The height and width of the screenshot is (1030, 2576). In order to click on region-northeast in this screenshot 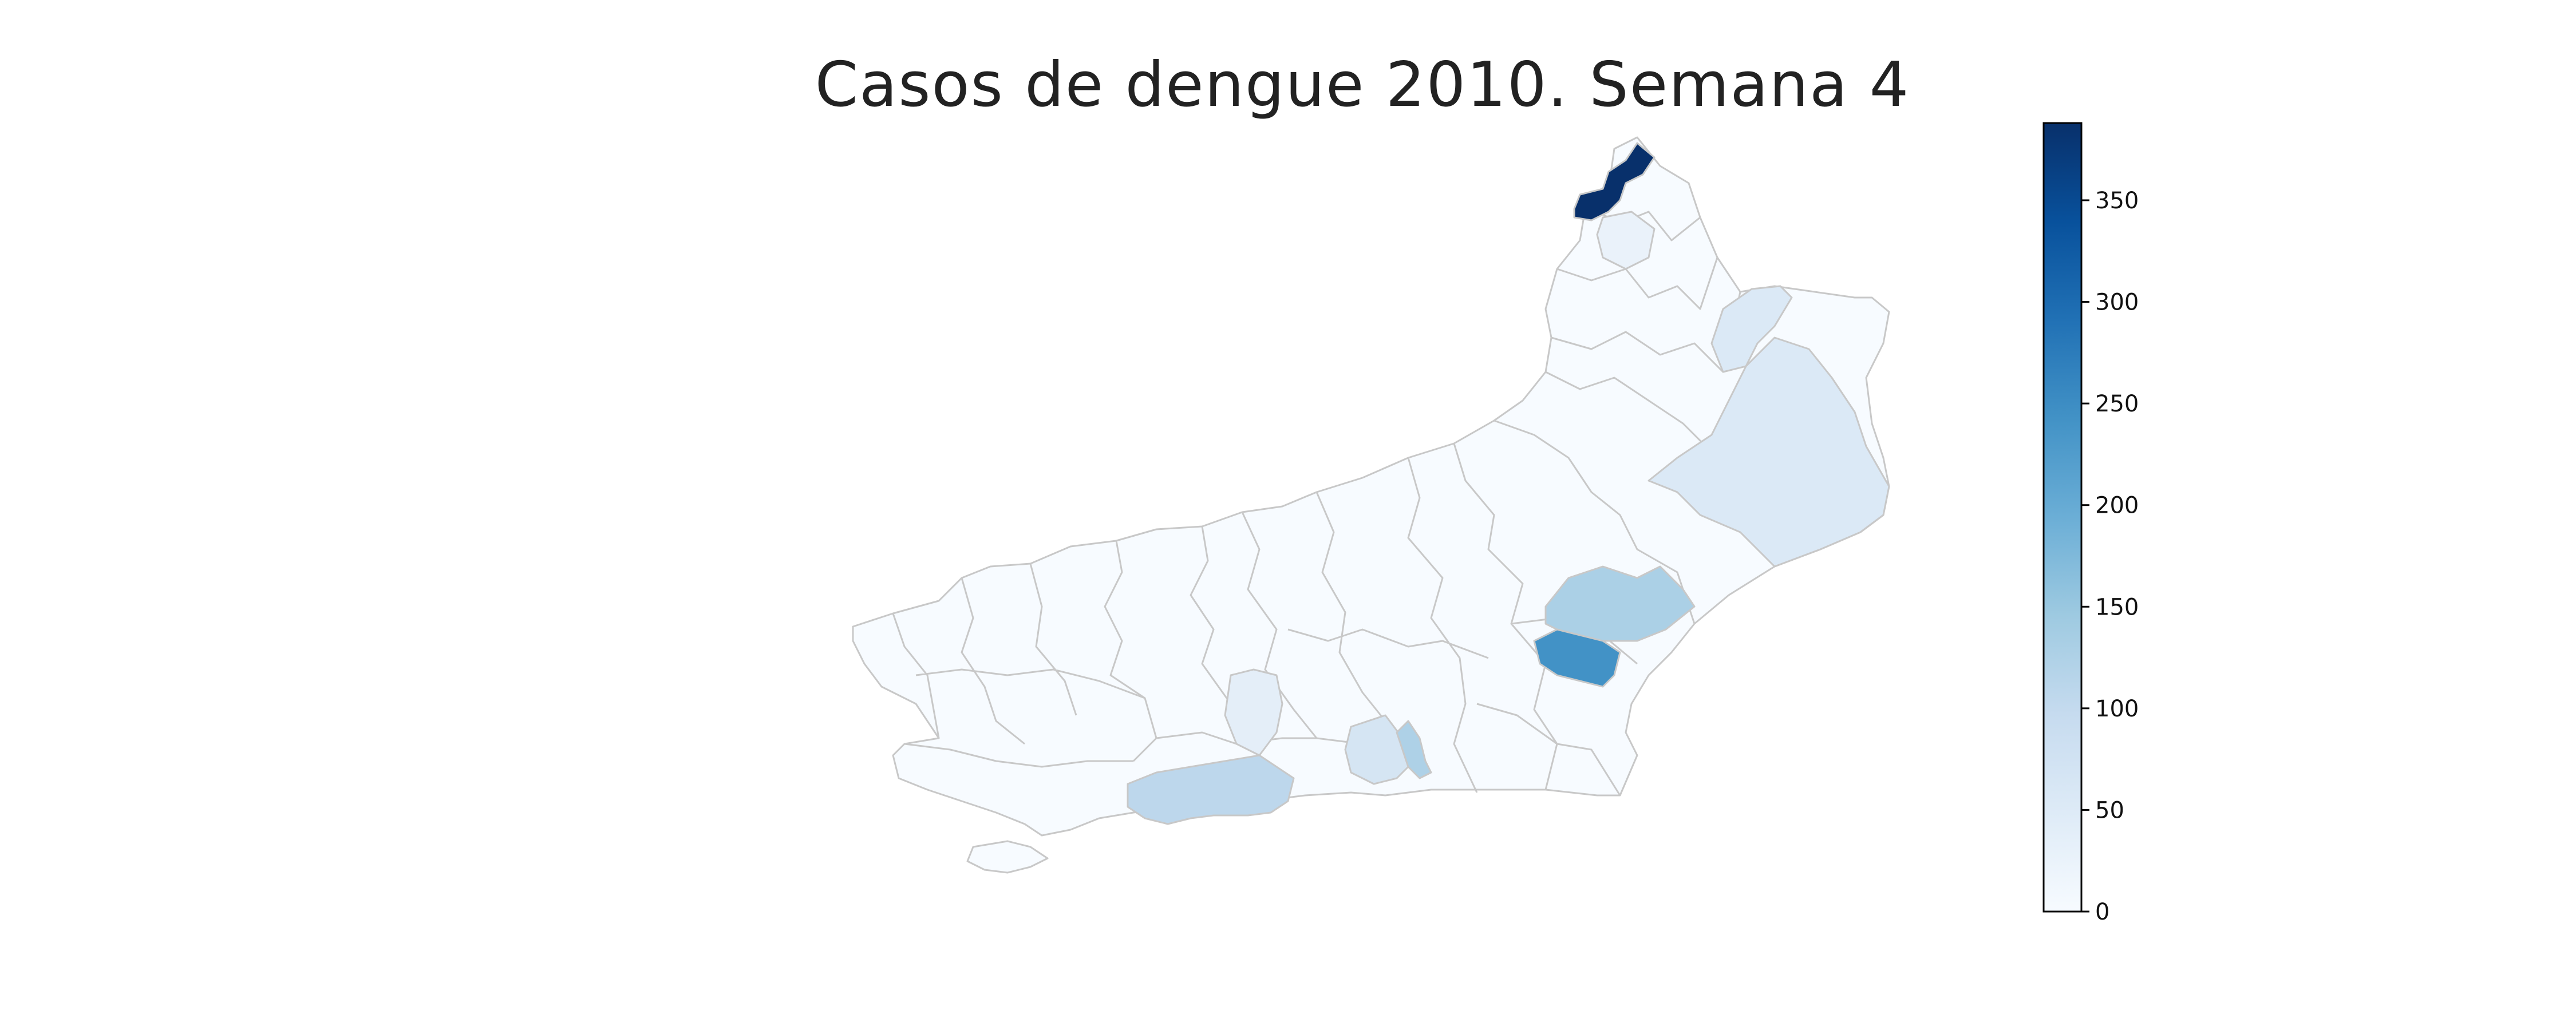, I will do `click(1751, 329)`.